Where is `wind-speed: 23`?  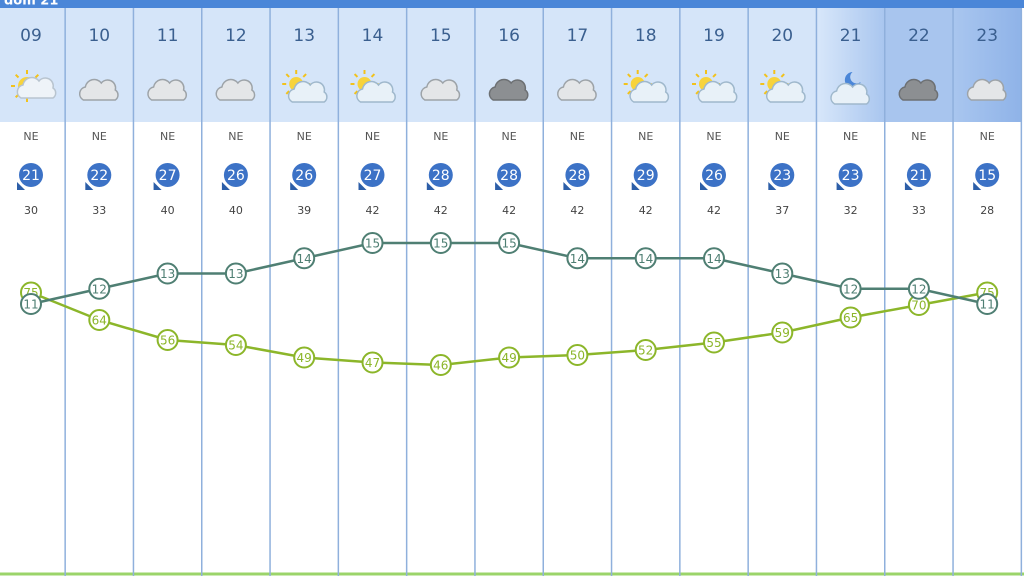 wind-speed: 23 is located at coordinates (851, 176).